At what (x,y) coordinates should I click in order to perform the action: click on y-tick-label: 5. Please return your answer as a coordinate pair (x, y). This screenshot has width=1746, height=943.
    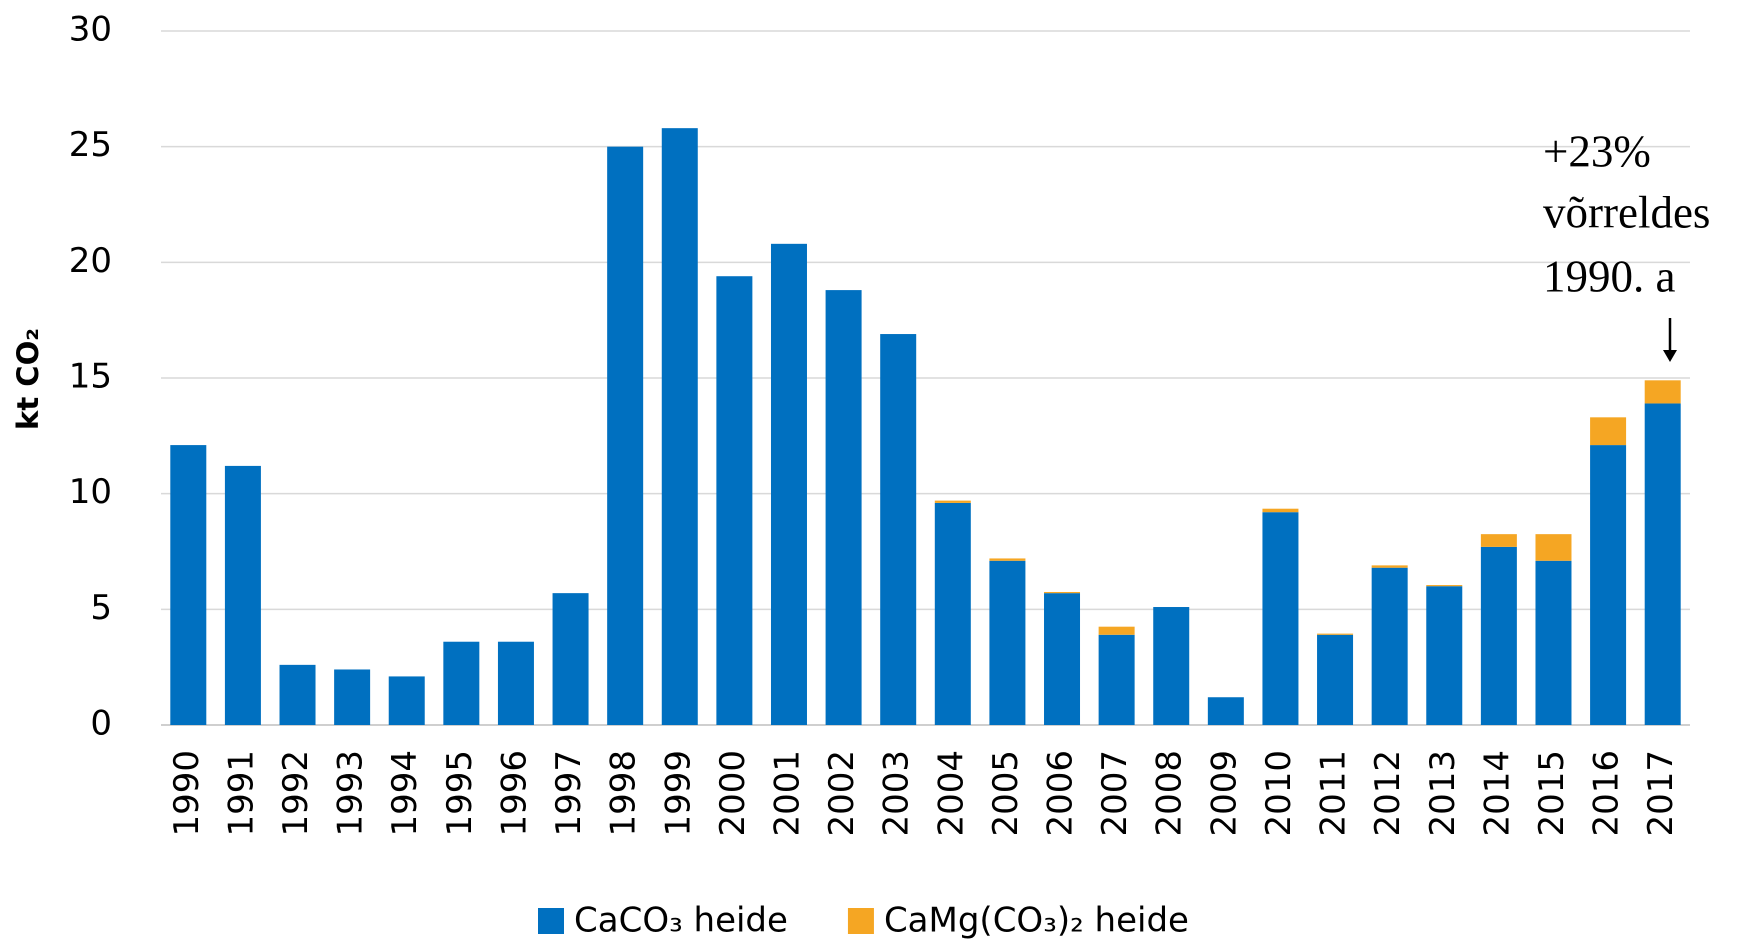
    Looking at the image, I should click on (101, 608).